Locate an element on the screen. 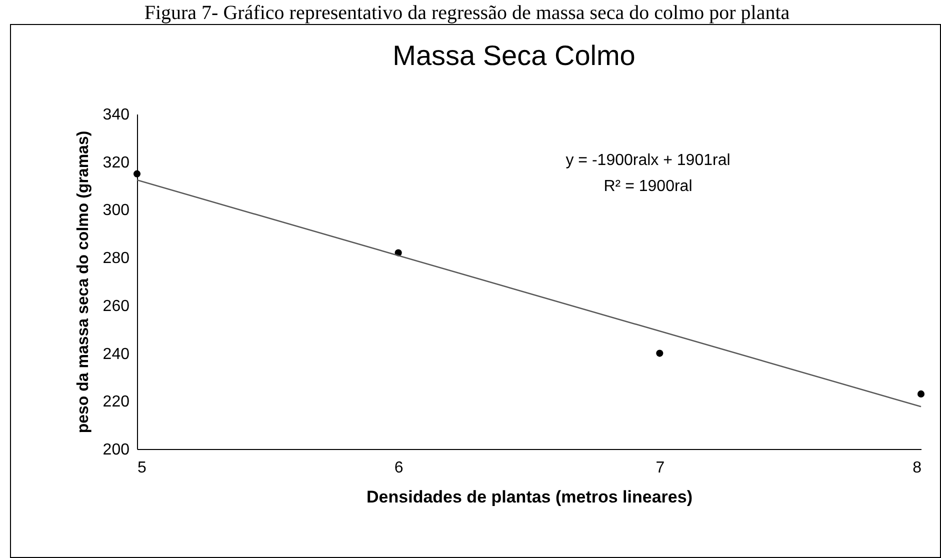 Image resolution: width=941 pixels, height=558 pixels. y-tick-label: 300 is located at coordinates (116, 211).